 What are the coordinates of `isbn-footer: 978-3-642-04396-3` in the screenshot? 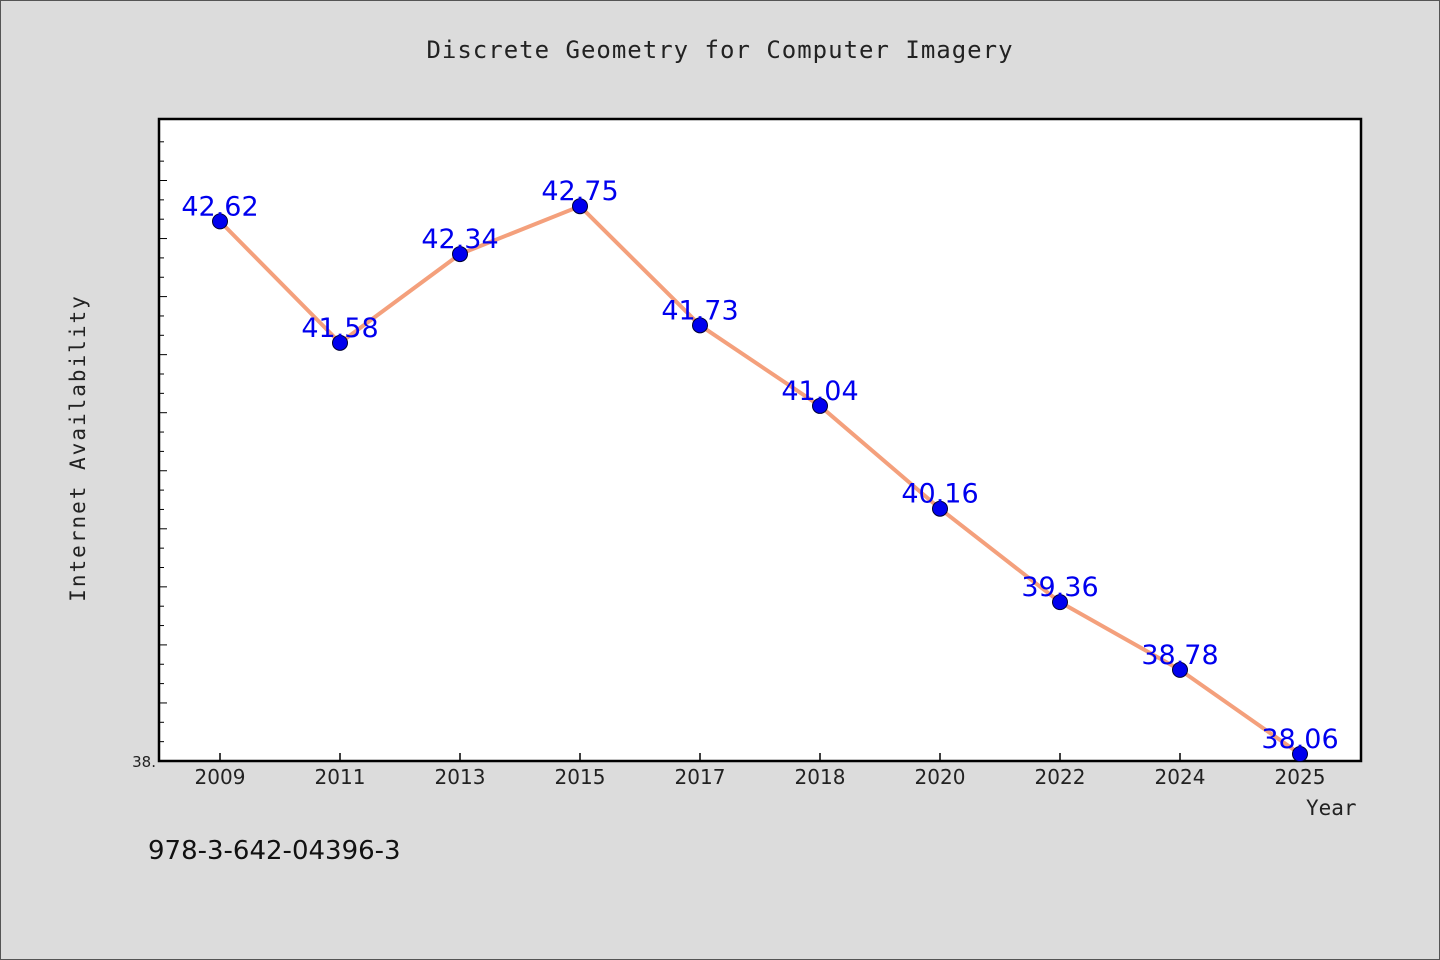 It's located at (274, 851).